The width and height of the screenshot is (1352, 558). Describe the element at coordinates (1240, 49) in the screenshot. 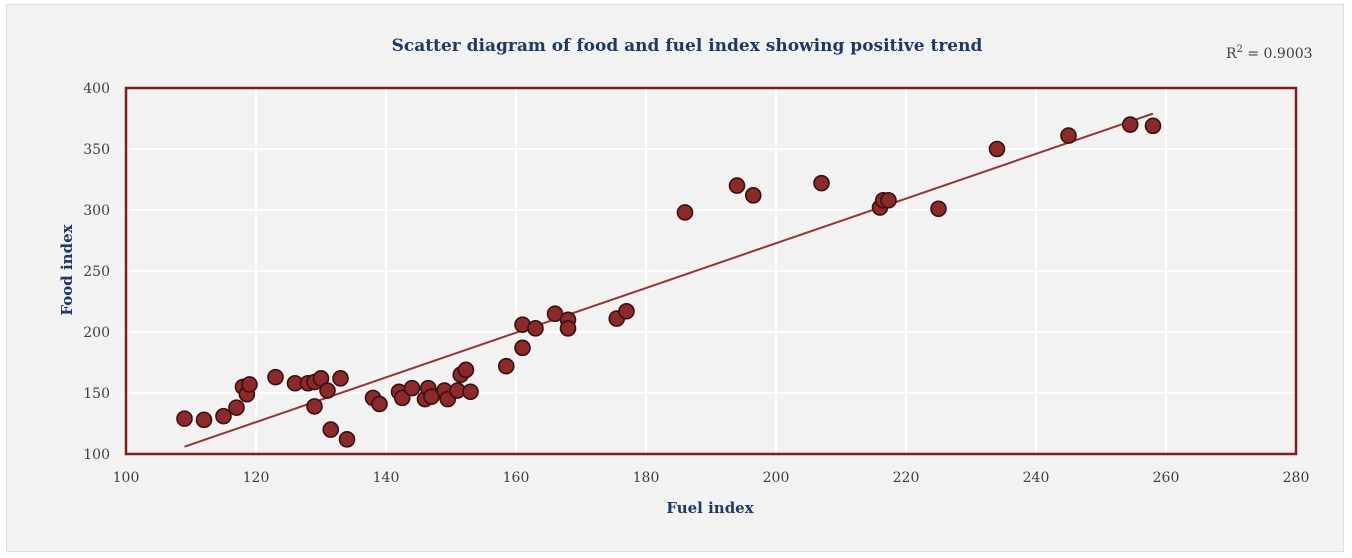

I see `r-squared-superscript: 2` at that location.